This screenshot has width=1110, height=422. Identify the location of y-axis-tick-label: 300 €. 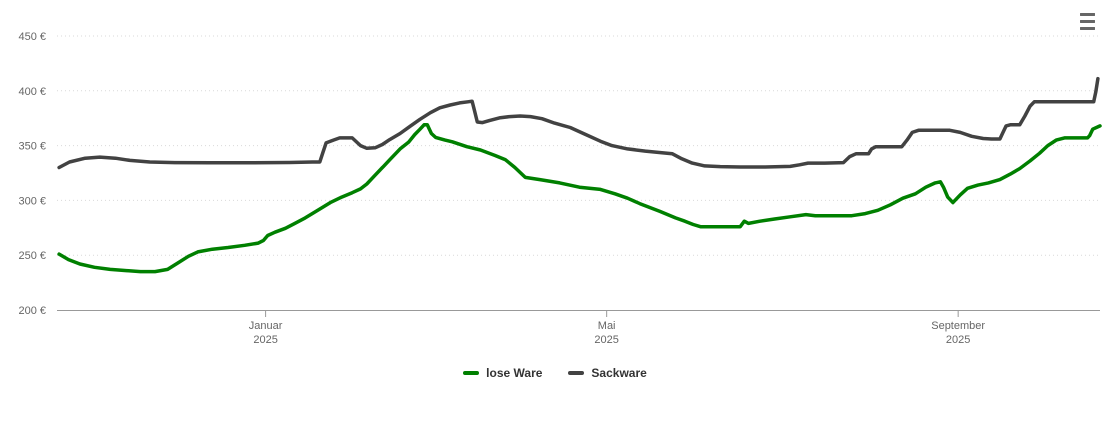
(32, 201).